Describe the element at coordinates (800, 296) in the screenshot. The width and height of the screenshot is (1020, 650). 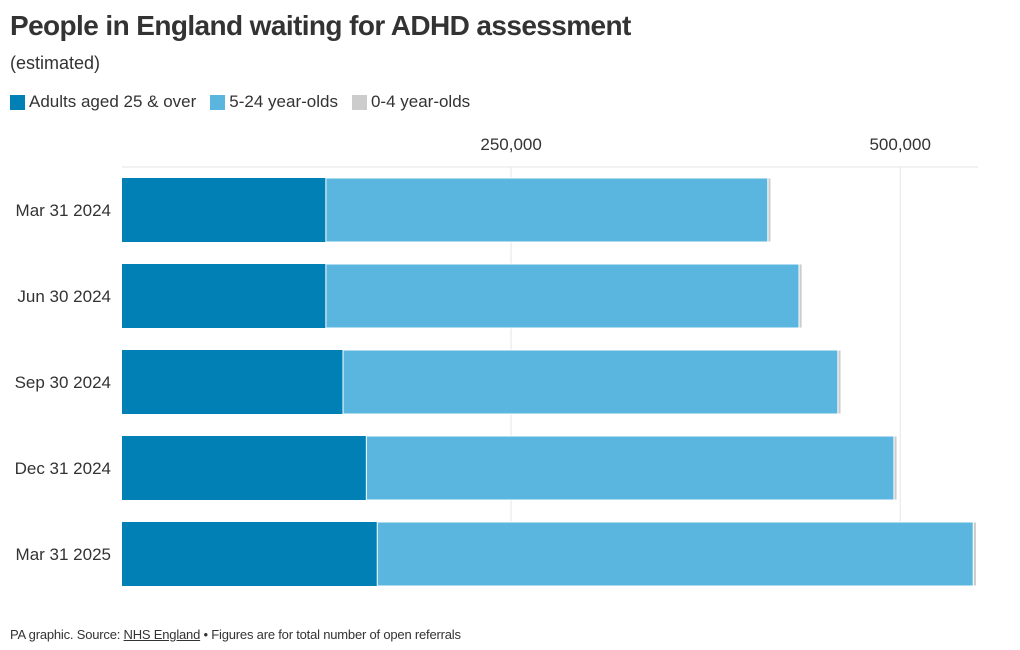
I see `bar-0-4-year-olds-jun-30-2024` at that location.